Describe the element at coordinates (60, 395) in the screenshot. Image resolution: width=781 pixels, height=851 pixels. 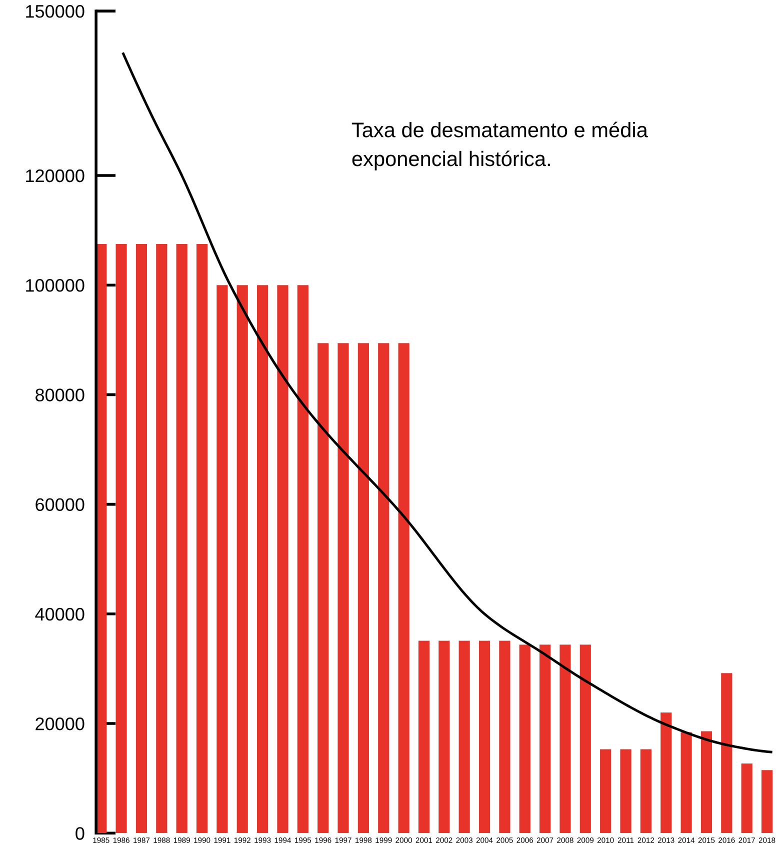
I see `y-tick-label: 80000` at that location.